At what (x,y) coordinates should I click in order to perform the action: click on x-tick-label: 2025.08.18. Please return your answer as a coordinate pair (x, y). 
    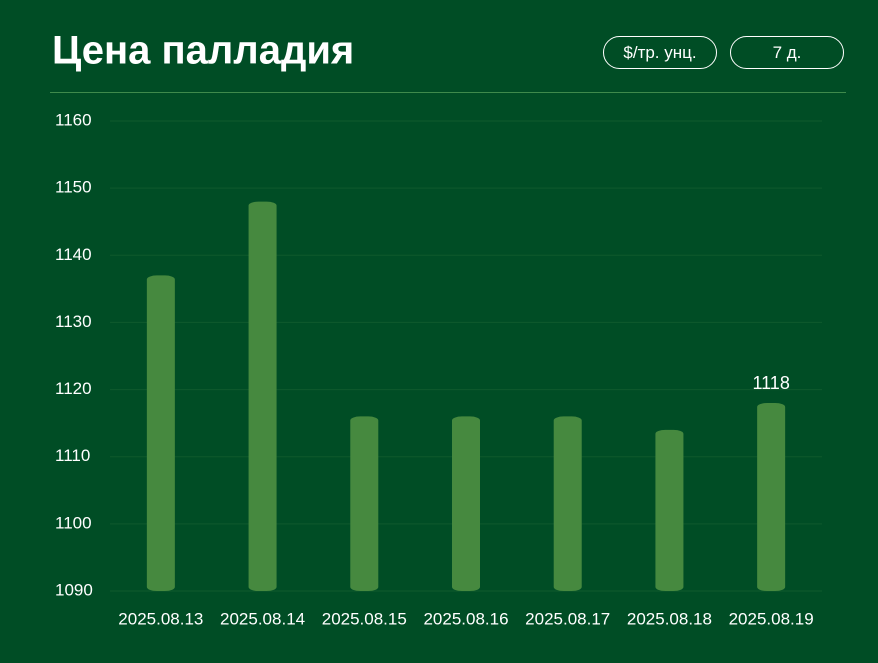
    Looking at the image, I should click on (669, 618).